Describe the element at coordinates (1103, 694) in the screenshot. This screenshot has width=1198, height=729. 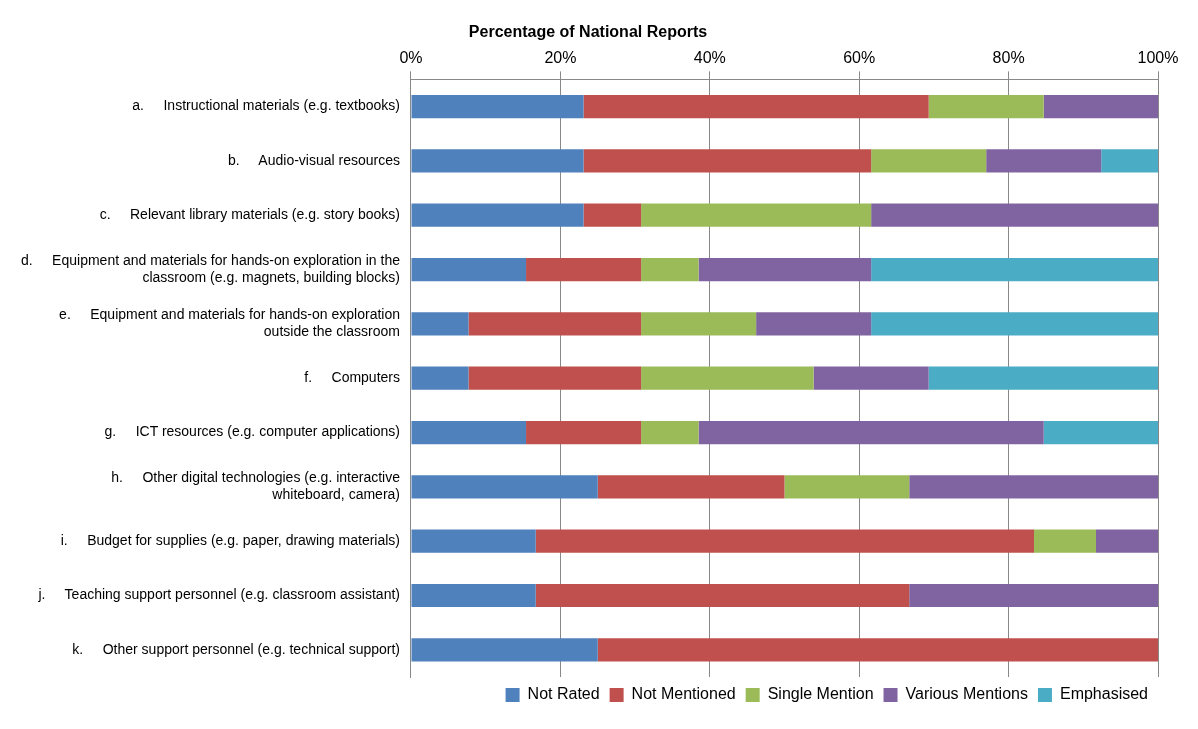
I see `legend-label: Emphasised` at that location.